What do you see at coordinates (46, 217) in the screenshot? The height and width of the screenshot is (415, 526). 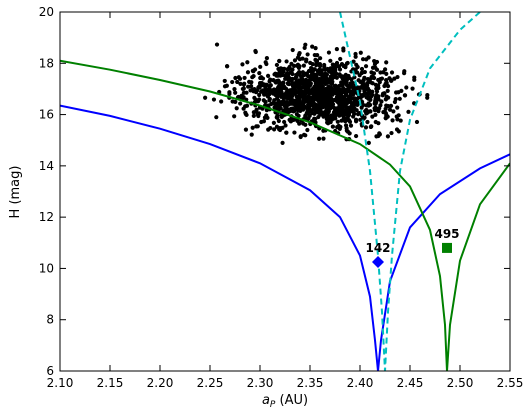 I see `y-tick-label: 12` at bounding box center [46, 217].